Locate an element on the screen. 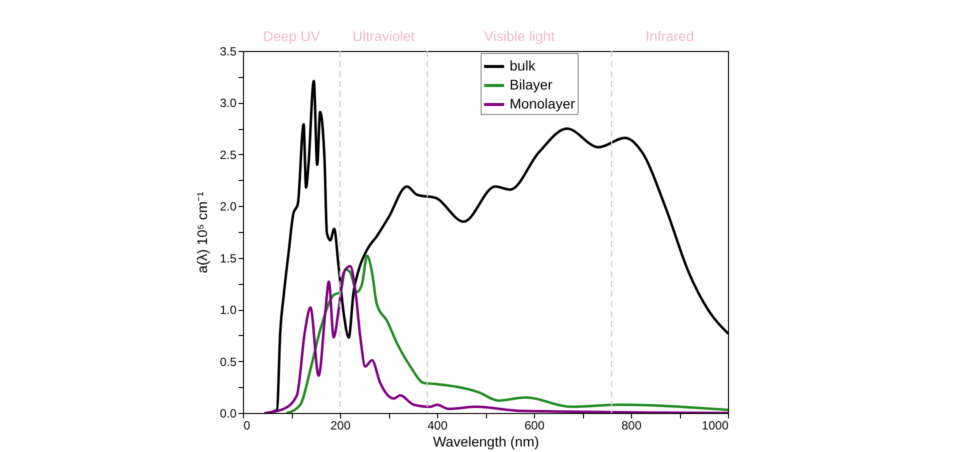 This screenshot has width=961, height=452. text: Deep UV is located at coordinates (292, 36).